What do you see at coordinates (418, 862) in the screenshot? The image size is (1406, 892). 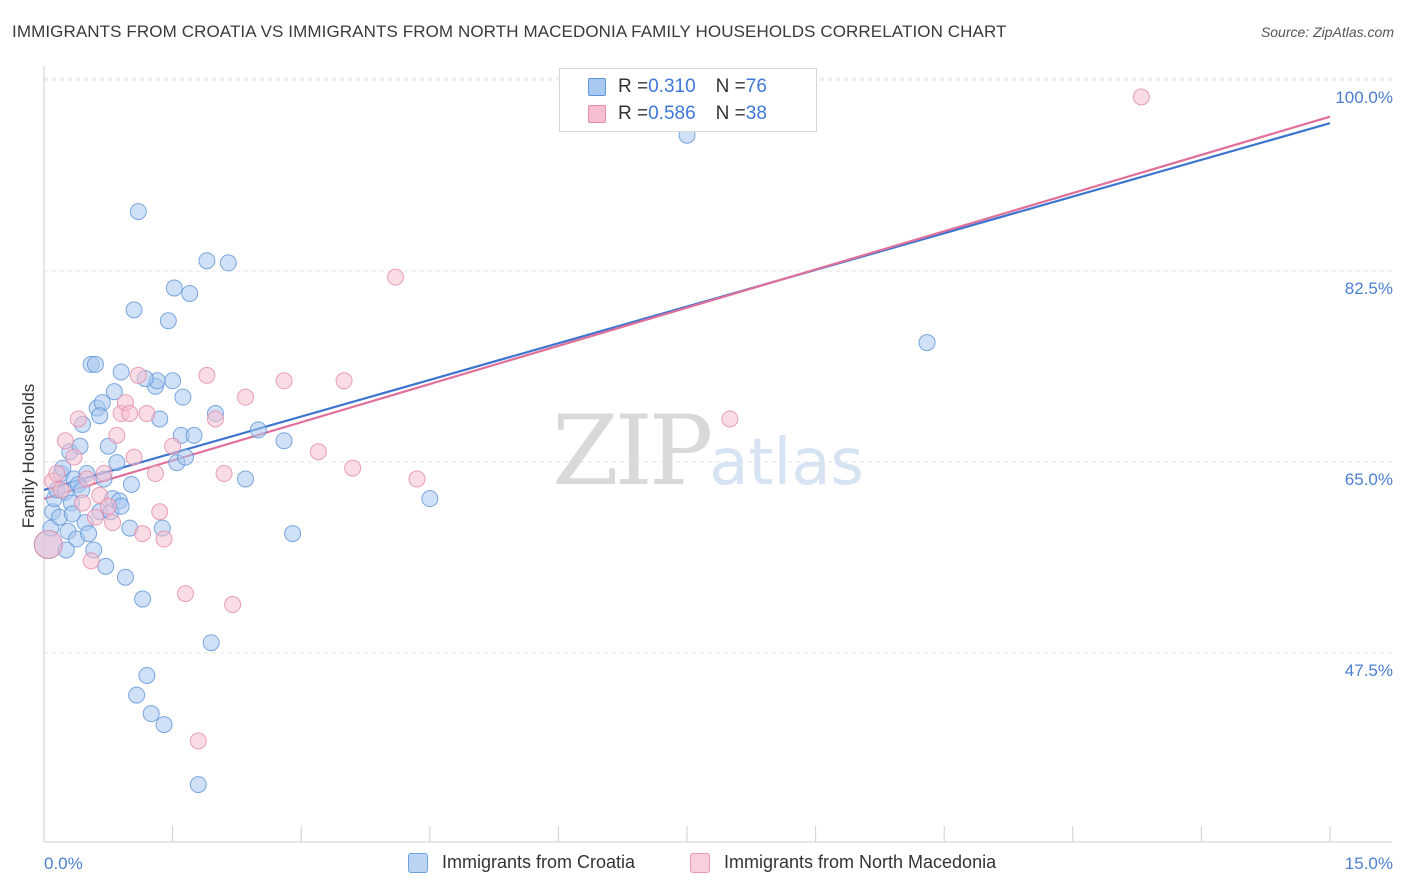 I see `legend-swatch-croatia` at bounding box center [418, 862].